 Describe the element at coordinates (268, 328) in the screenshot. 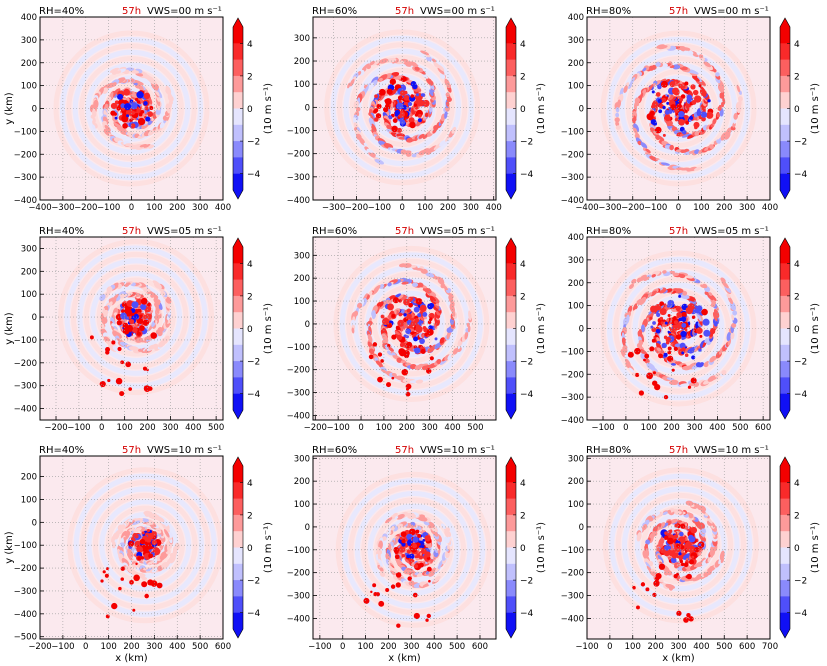

I see `colorbar-label: (10 m s⁻¹)` at that location.